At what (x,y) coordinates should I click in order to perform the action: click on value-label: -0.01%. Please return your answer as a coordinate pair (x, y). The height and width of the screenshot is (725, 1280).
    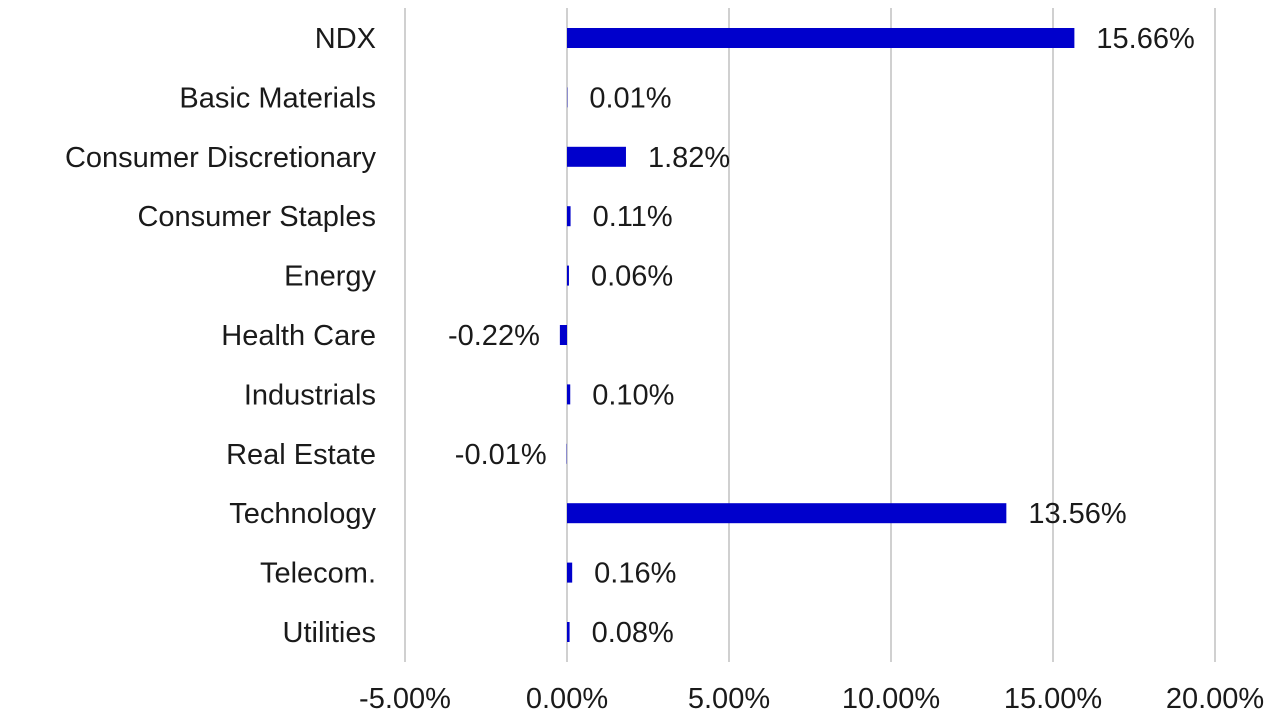
    Looking at the image, I should click on (501, 455).